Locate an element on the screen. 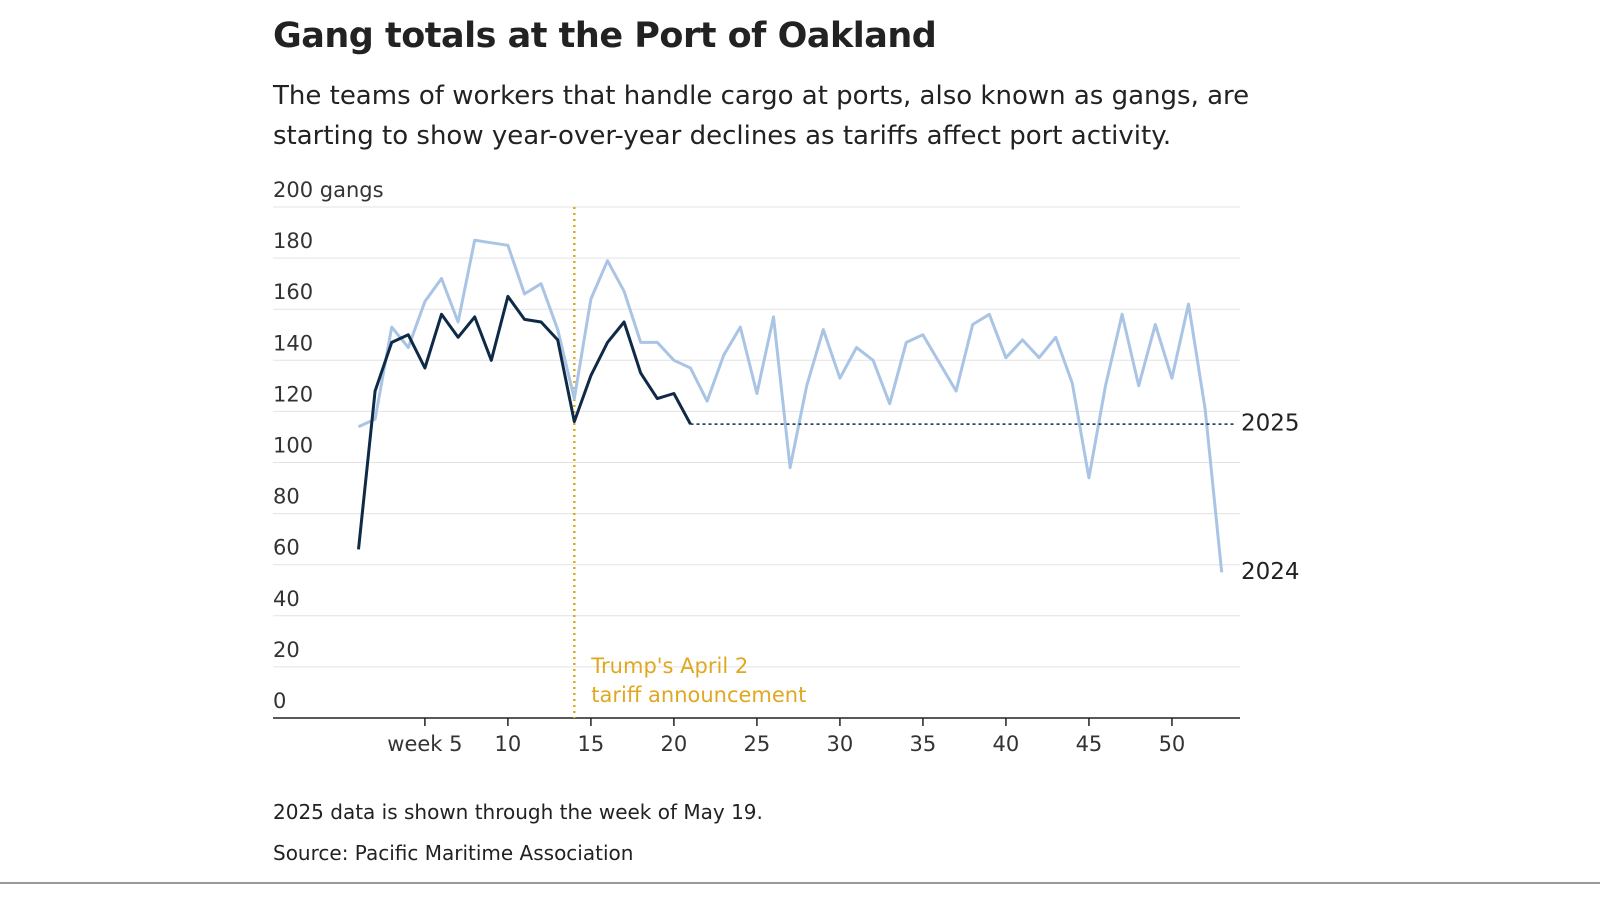 The image size is (1600, 901). x-tick-label: 20 is located at coordinates (674, 744).